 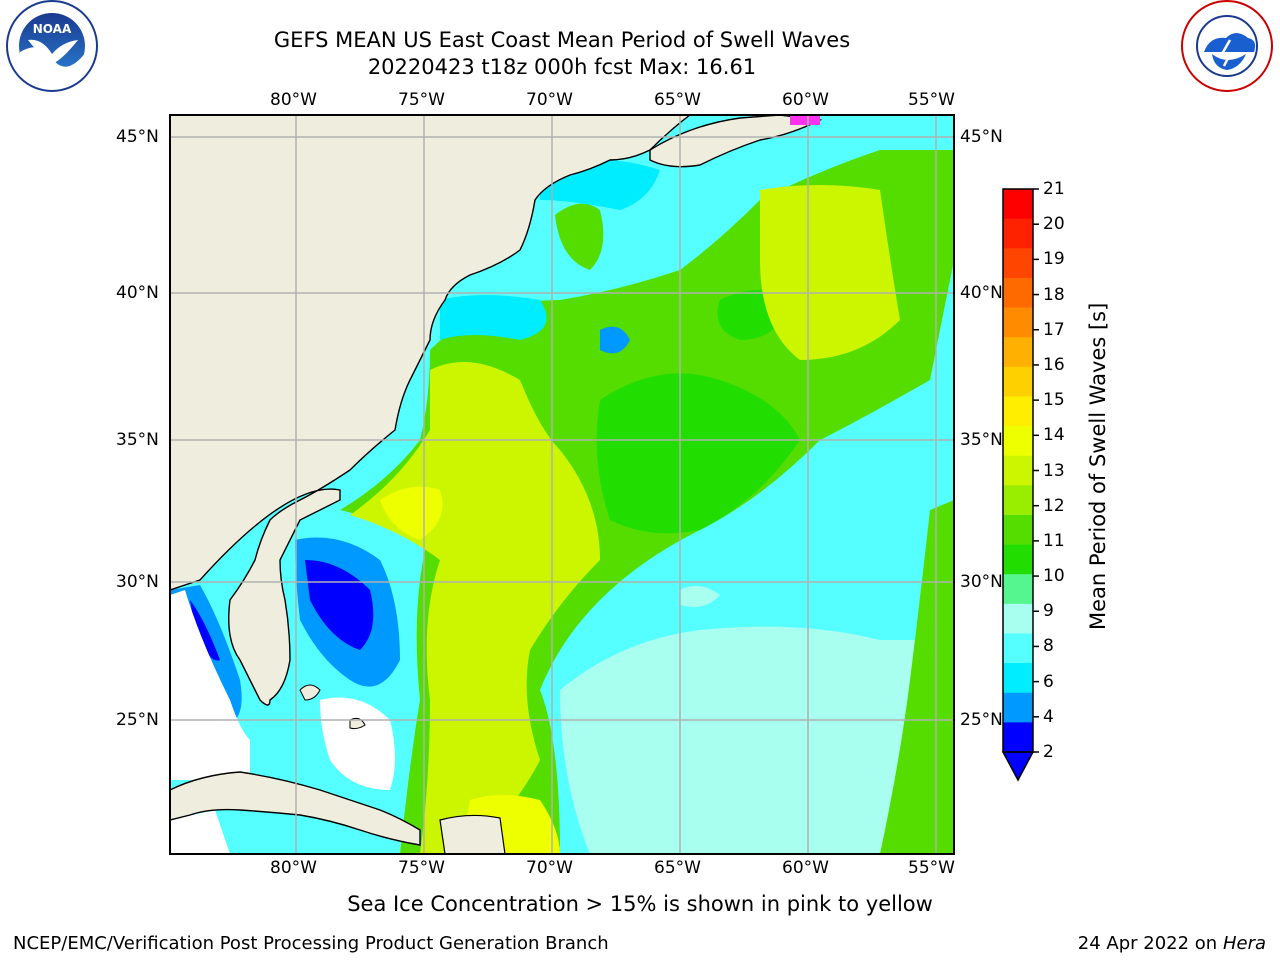 I want to click on noaa-logo: NOAA, so click(x=52, y=46).